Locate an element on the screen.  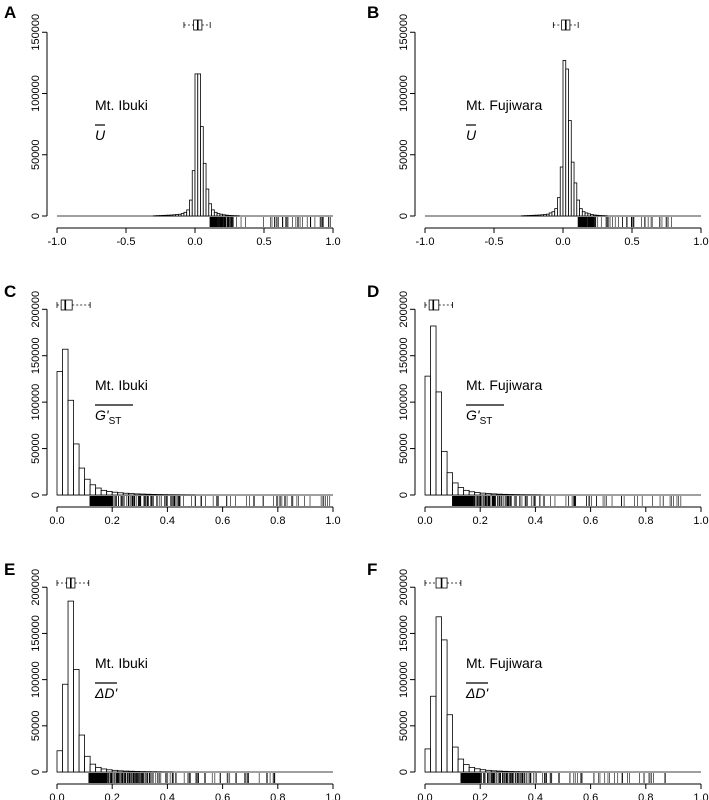
statistic-label: G'ST is located at coordinates (108, 417).